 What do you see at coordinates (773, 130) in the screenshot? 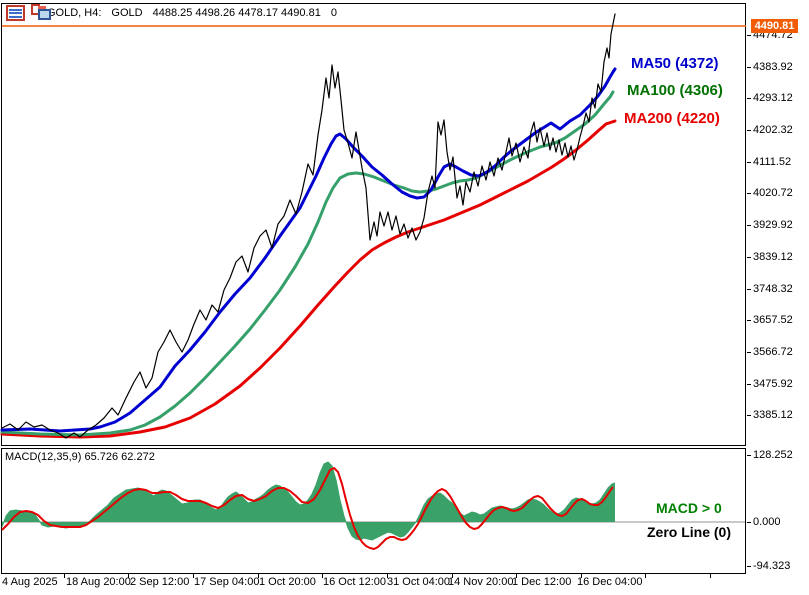
I see `price-scale-label: 4202.32` at bounding box center [773, 130].